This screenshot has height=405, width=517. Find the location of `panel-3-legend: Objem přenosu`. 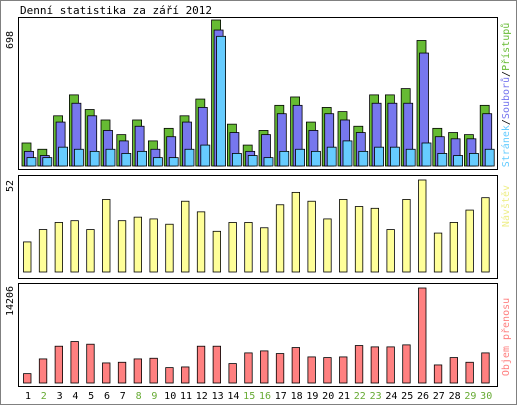

panel-3-legend: Objem přenosu is located at coordinates (506, 337).